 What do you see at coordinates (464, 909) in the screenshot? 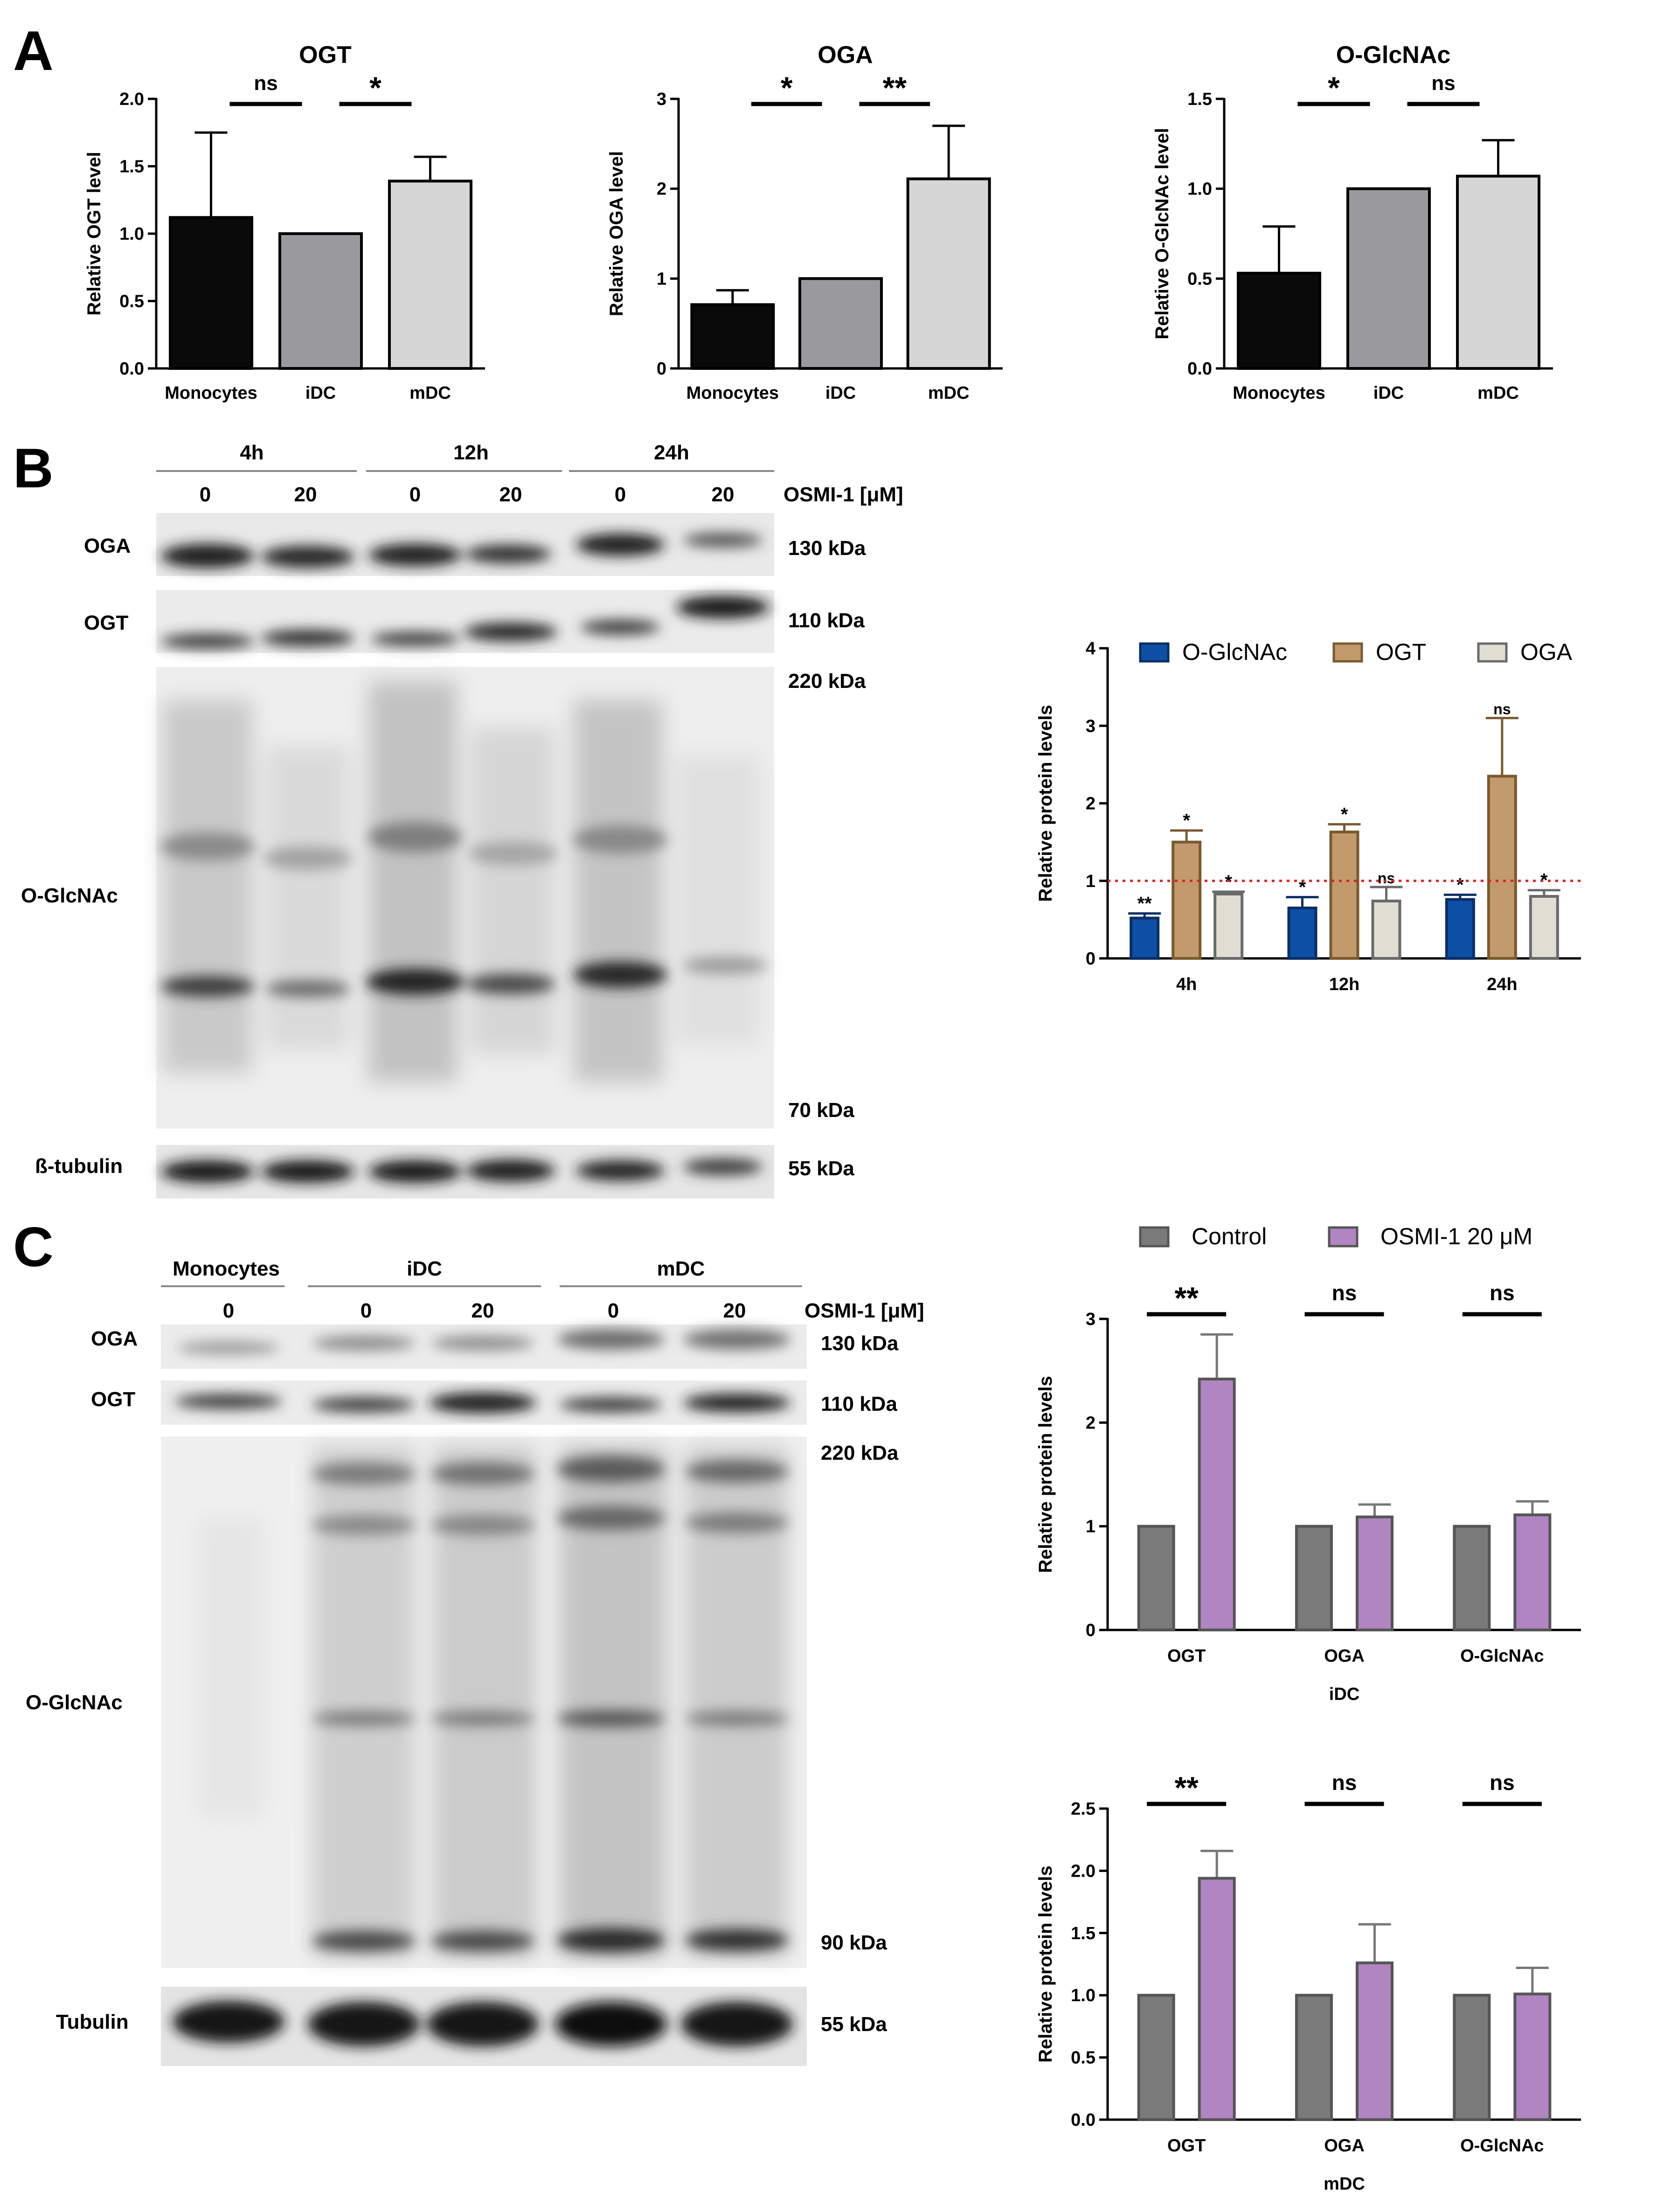
I see `blot-b-oglcnac-bands` at bounding box center [464, 909].